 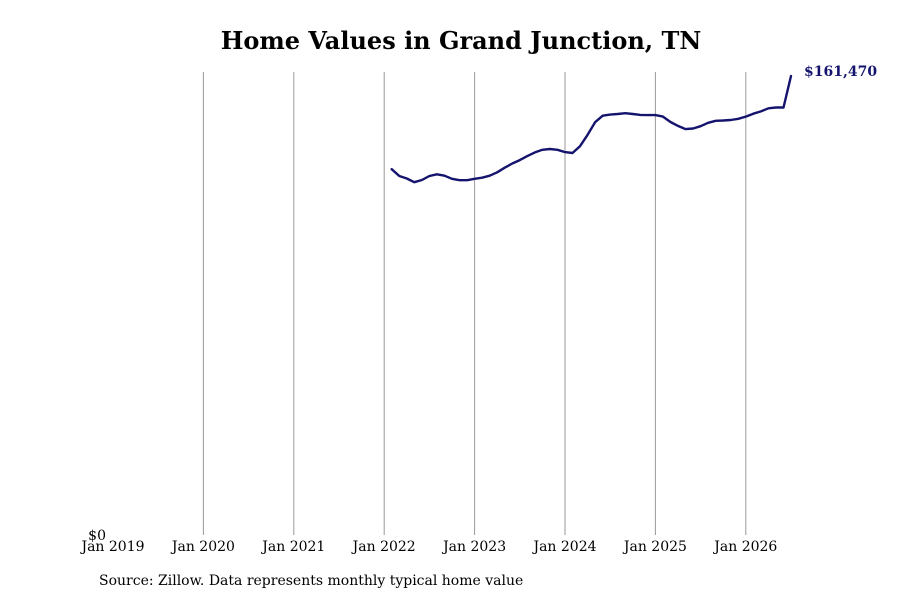 I want to click on x-tick-label: Jan 2019, so click(x=111, y=547).